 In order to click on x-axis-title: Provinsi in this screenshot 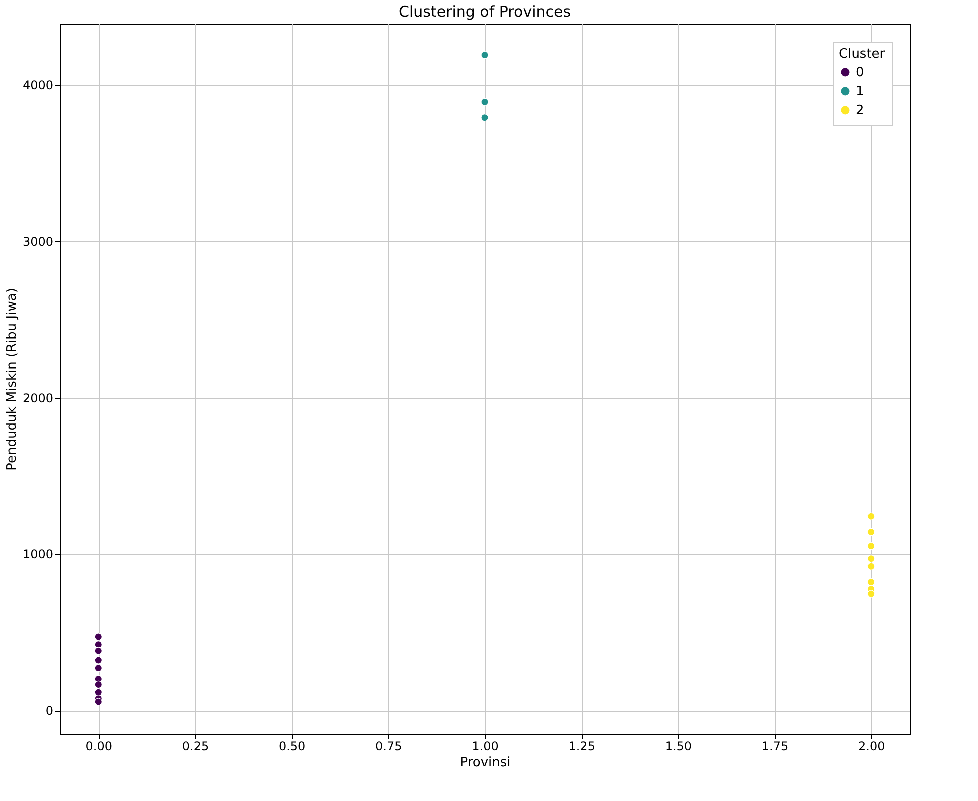, I will do `click(485, 763)`.